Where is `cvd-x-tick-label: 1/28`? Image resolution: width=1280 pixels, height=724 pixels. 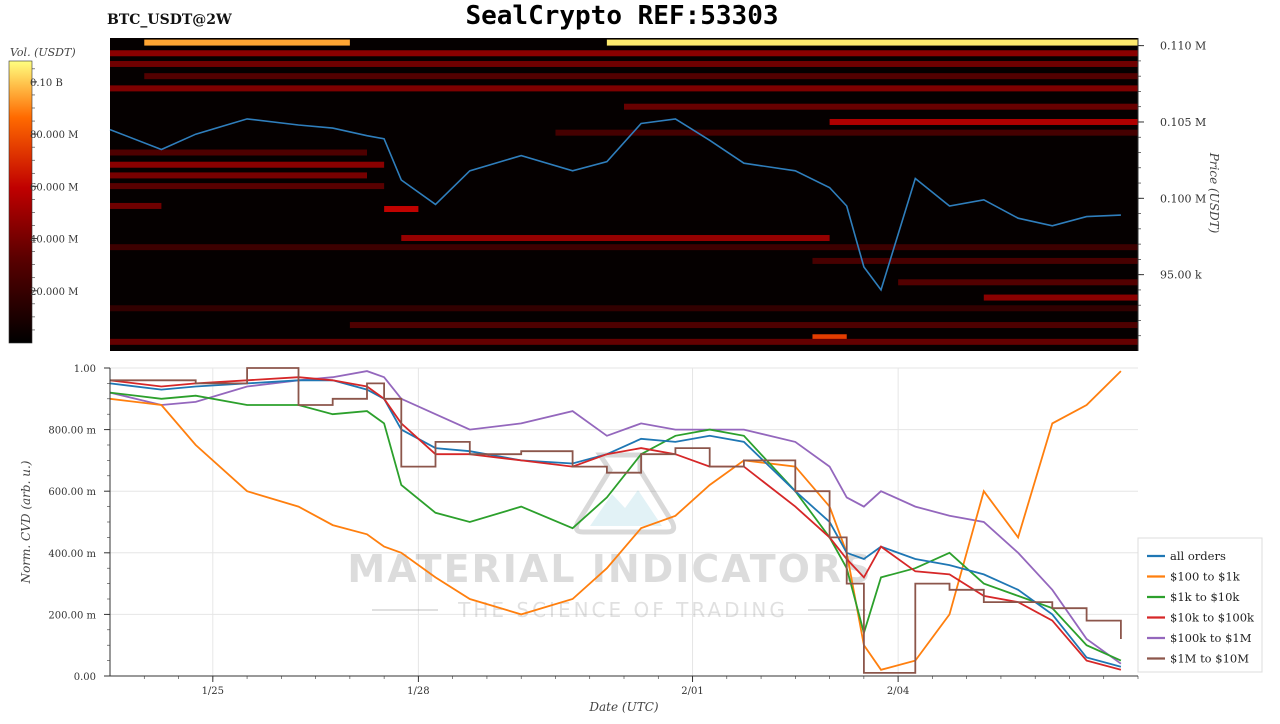 cvd-x-tick-label: 1/28 is located at coordinates (418, 691).